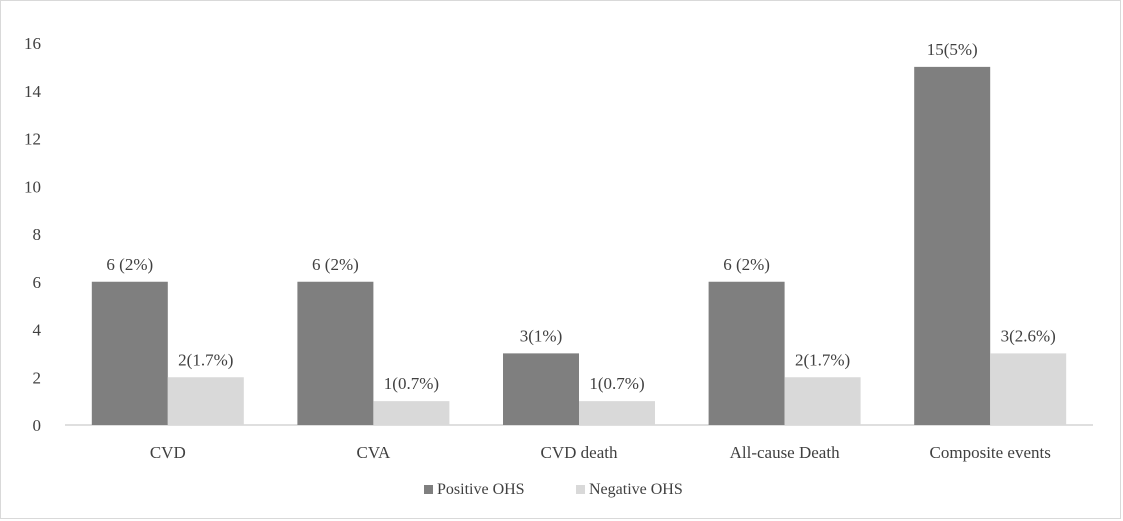  I want to click on legend-label: Positive OHS, so click(481, 489).